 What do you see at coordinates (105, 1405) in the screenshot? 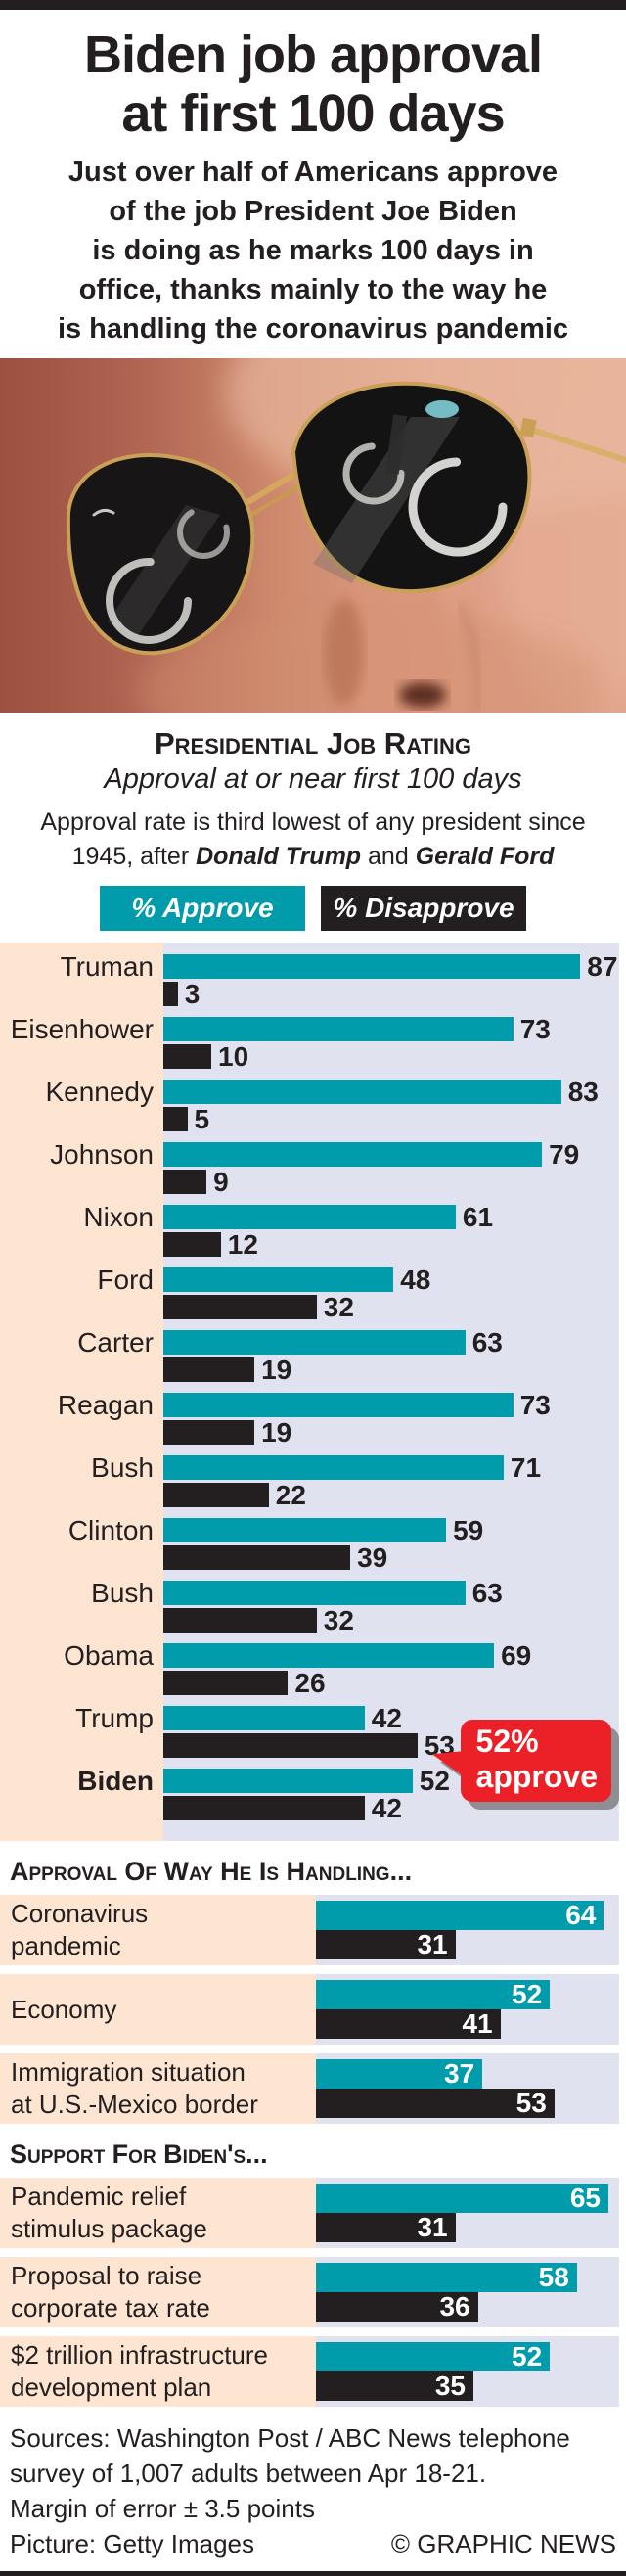
I see `president-label: Reagan` at bounding box center [105, 1405].